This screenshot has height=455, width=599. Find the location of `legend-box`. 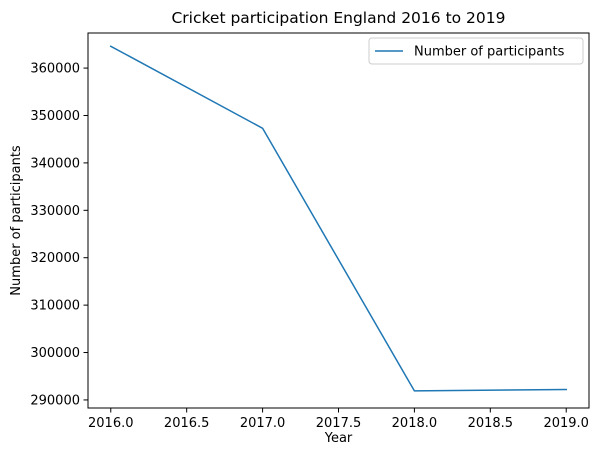

legend-box is located at coordinates (476, 51).